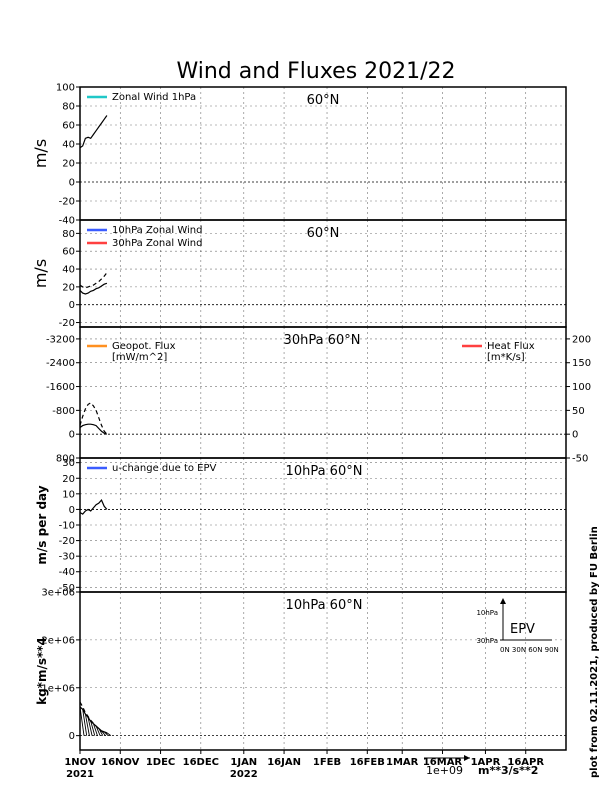 The image size is (612, 792). Describe the element at coordinates (522, 629) in the screenshot. I see `epv-inset-label: EPV` at that location.